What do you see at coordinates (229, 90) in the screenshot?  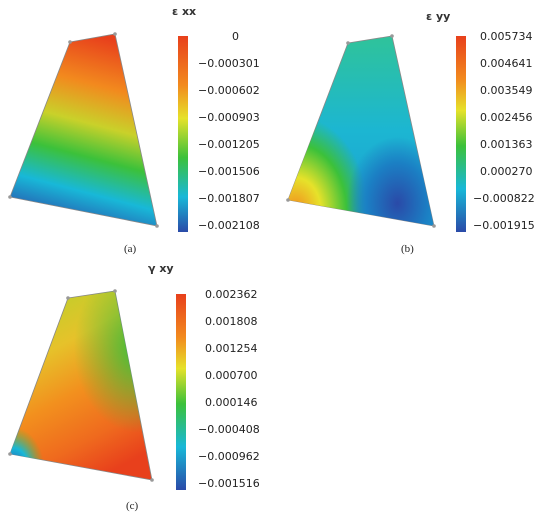 I see `tick-label: −0.000602` at bounding box center [229, 90].